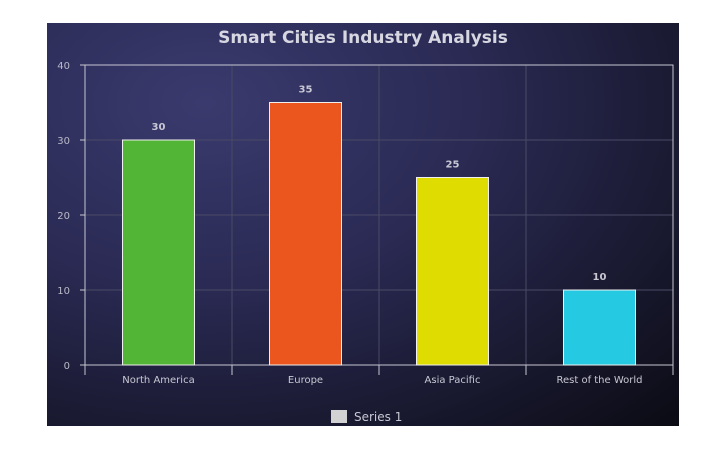 This screenshot has width=716, height=454. Describe the element at coordinates (600, 277) in the screenshot. I see `data-label: 10` at that location.